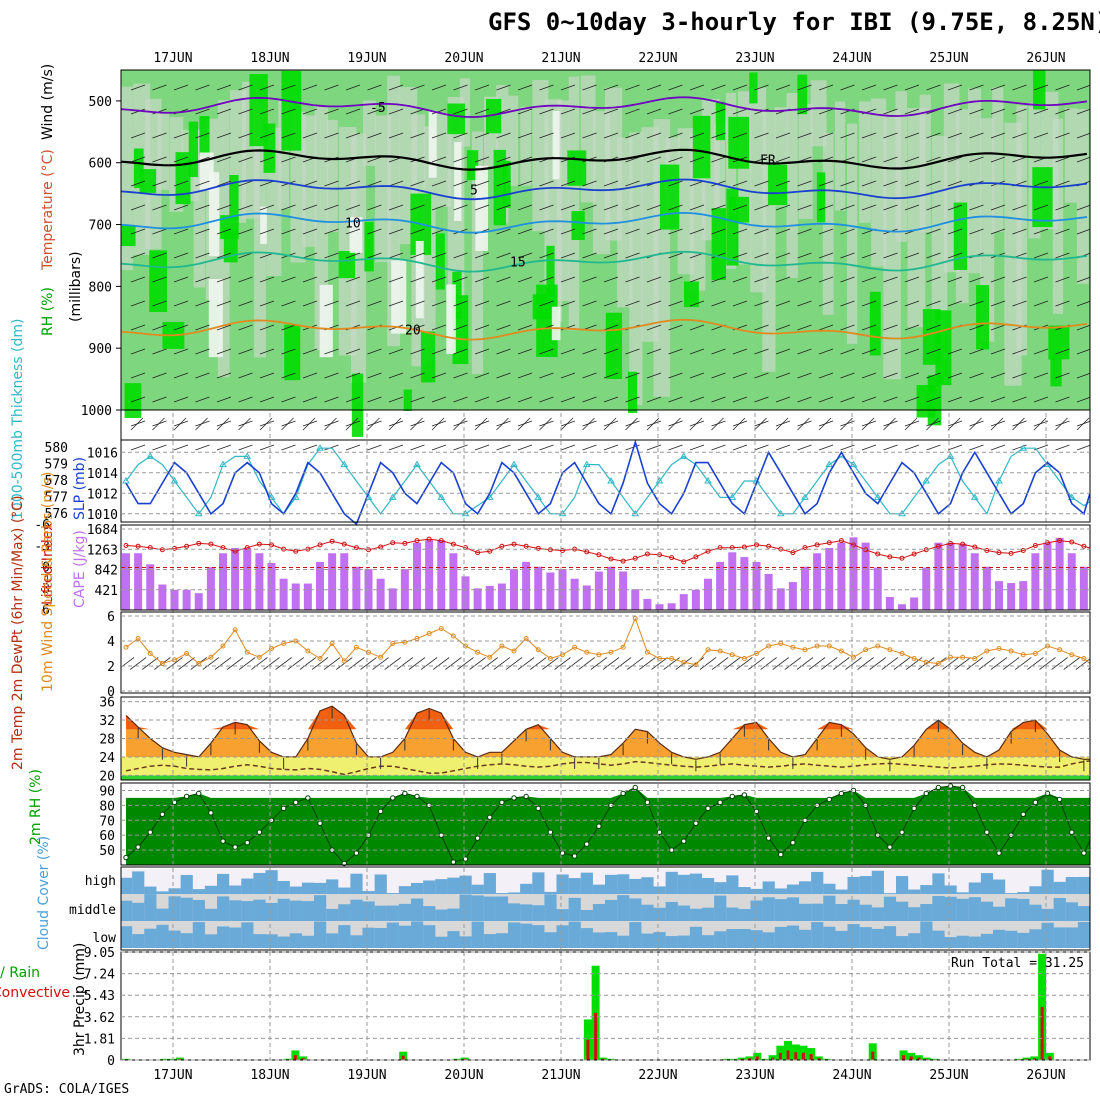  I want to click on li-line, so click(607, 550).